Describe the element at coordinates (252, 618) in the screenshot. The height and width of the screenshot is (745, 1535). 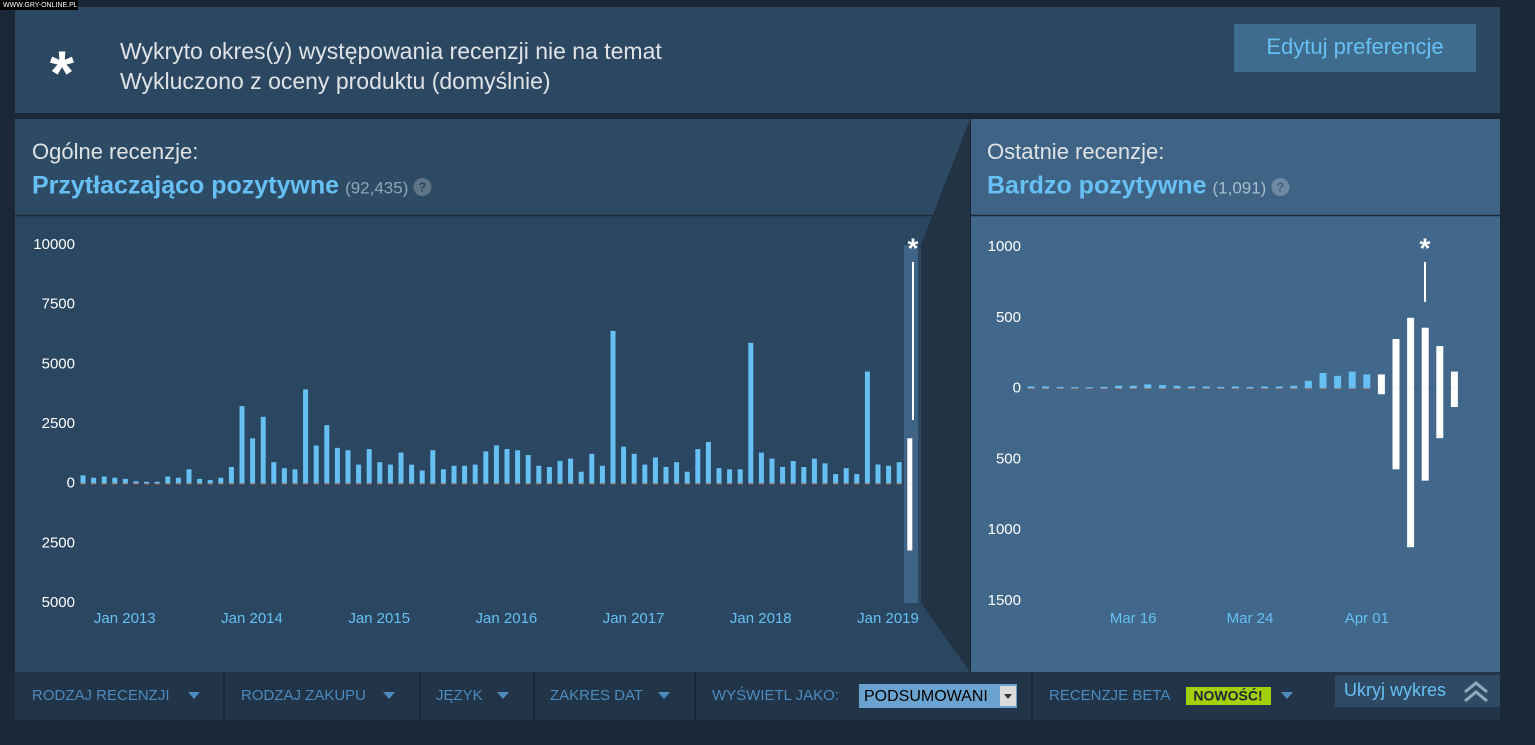
I see `x-tick-label: Jan 2014` at that location.